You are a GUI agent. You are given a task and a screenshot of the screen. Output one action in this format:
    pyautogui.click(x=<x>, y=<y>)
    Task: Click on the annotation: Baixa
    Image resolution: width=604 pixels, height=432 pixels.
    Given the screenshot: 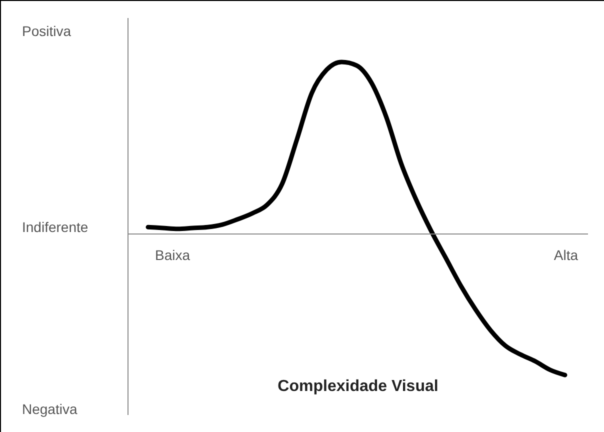 What is the action you would take?
    pyautogui.click(x=172, y=255)
    